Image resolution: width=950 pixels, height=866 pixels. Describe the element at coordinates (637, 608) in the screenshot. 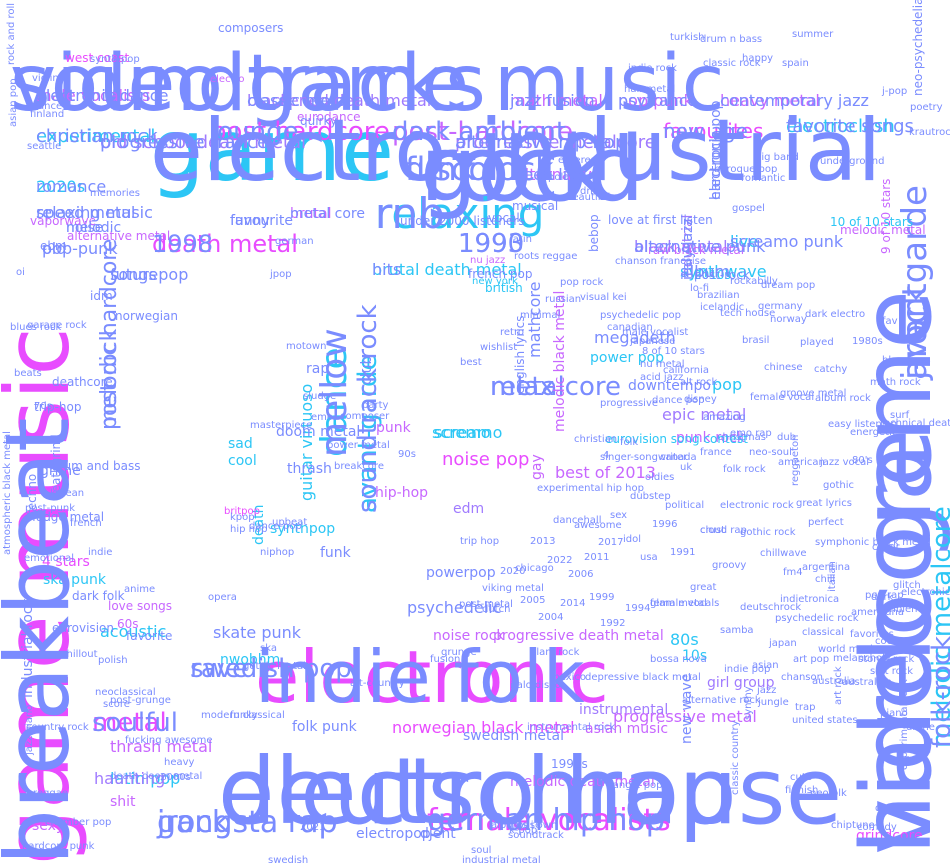

I see `cloud-word: 1994` at that location.